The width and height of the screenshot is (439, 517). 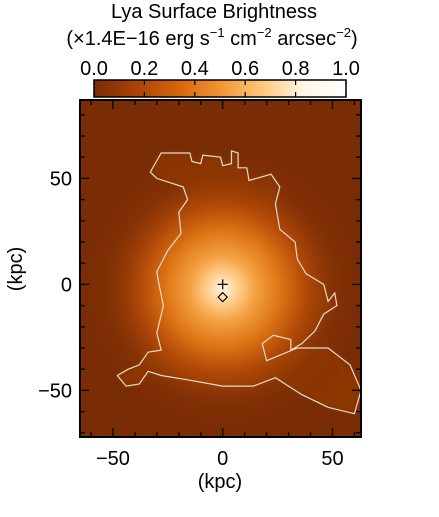 What do you see at coordinates (264, 32) in the screenshot?
I see `unit-exp-2: −2` at bounding box center [264, 32].